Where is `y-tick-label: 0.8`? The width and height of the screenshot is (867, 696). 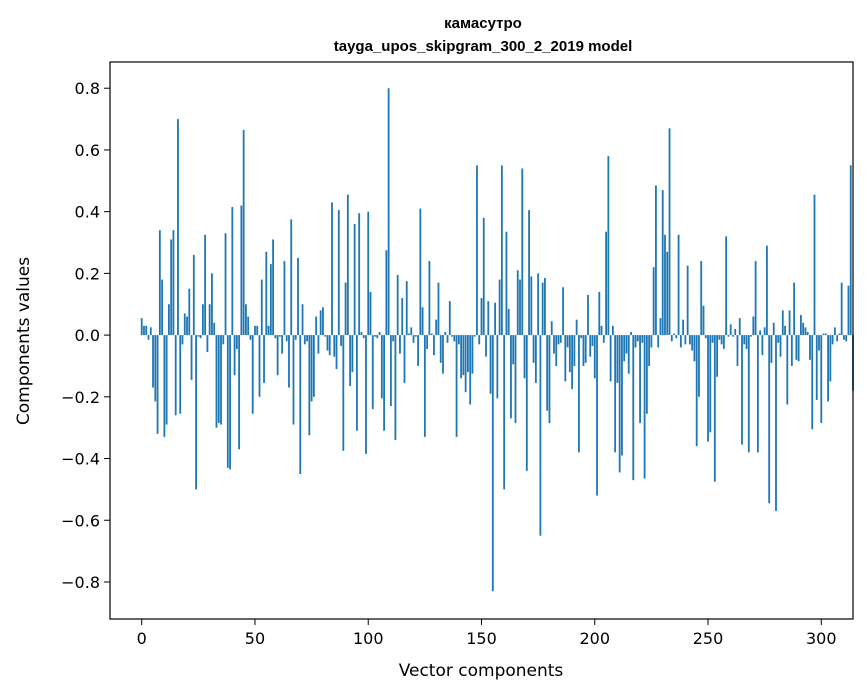
y-tick-label: 0.8 is located at coordinates (87, 88).